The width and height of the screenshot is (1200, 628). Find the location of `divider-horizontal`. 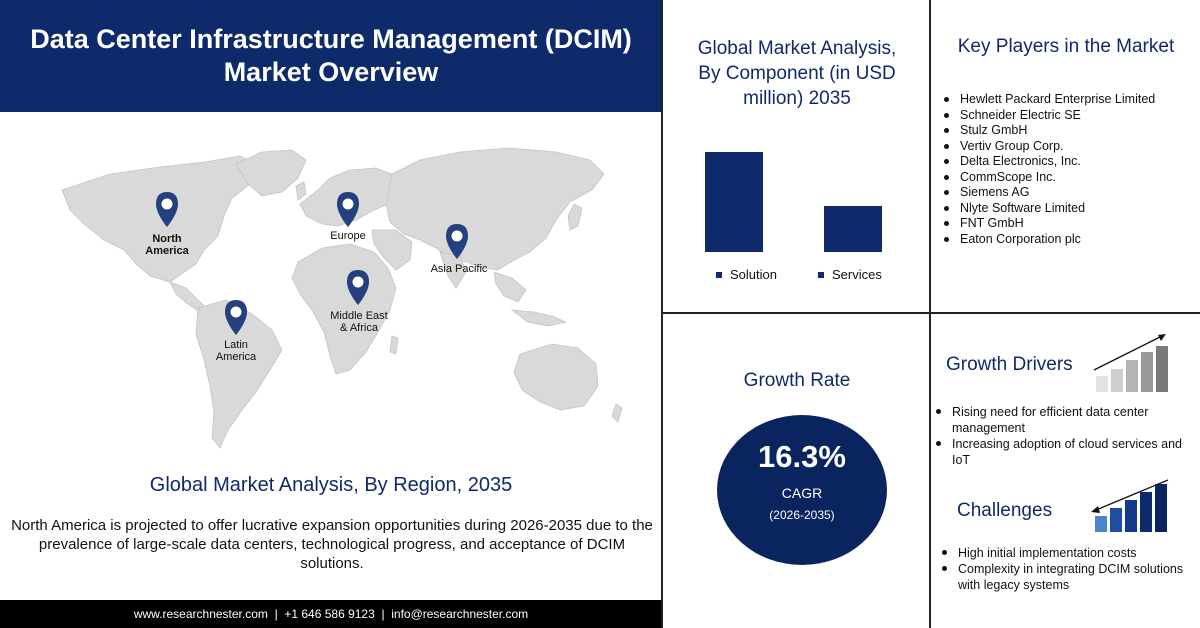

divider-horizontal is located at coordinates (931, 313).